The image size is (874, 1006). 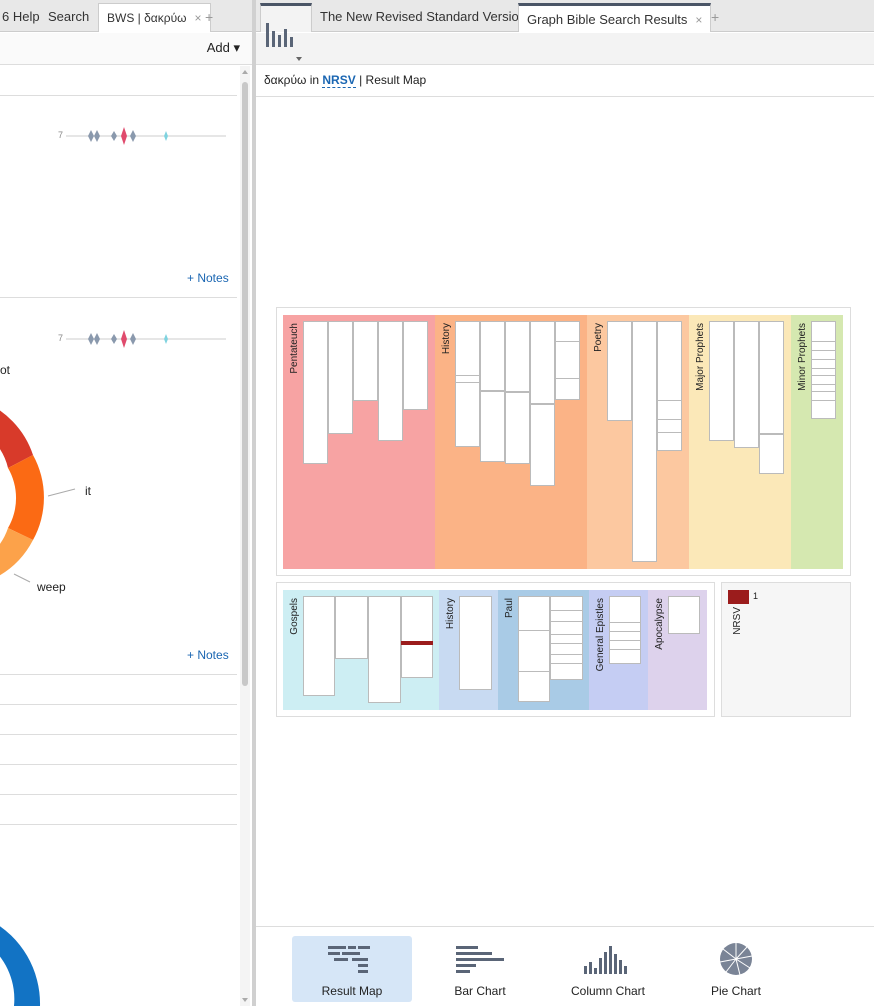 What do you see at coordinates (396, 80) in the screenshot?
I see `view-name: Result Map` at bounding box center [396, 80].